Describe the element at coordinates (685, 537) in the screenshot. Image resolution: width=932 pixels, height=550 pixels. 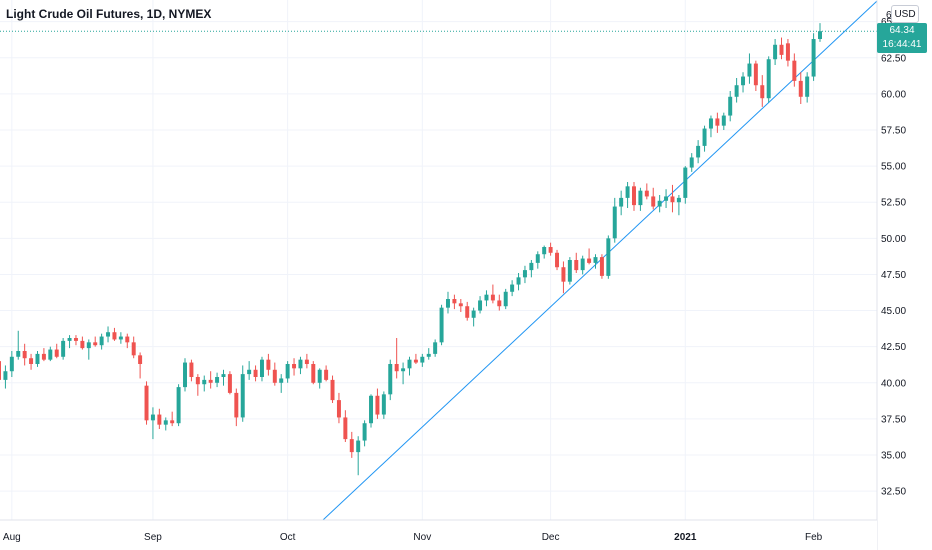
I see `time-tick-label-5: 2021` at that location.